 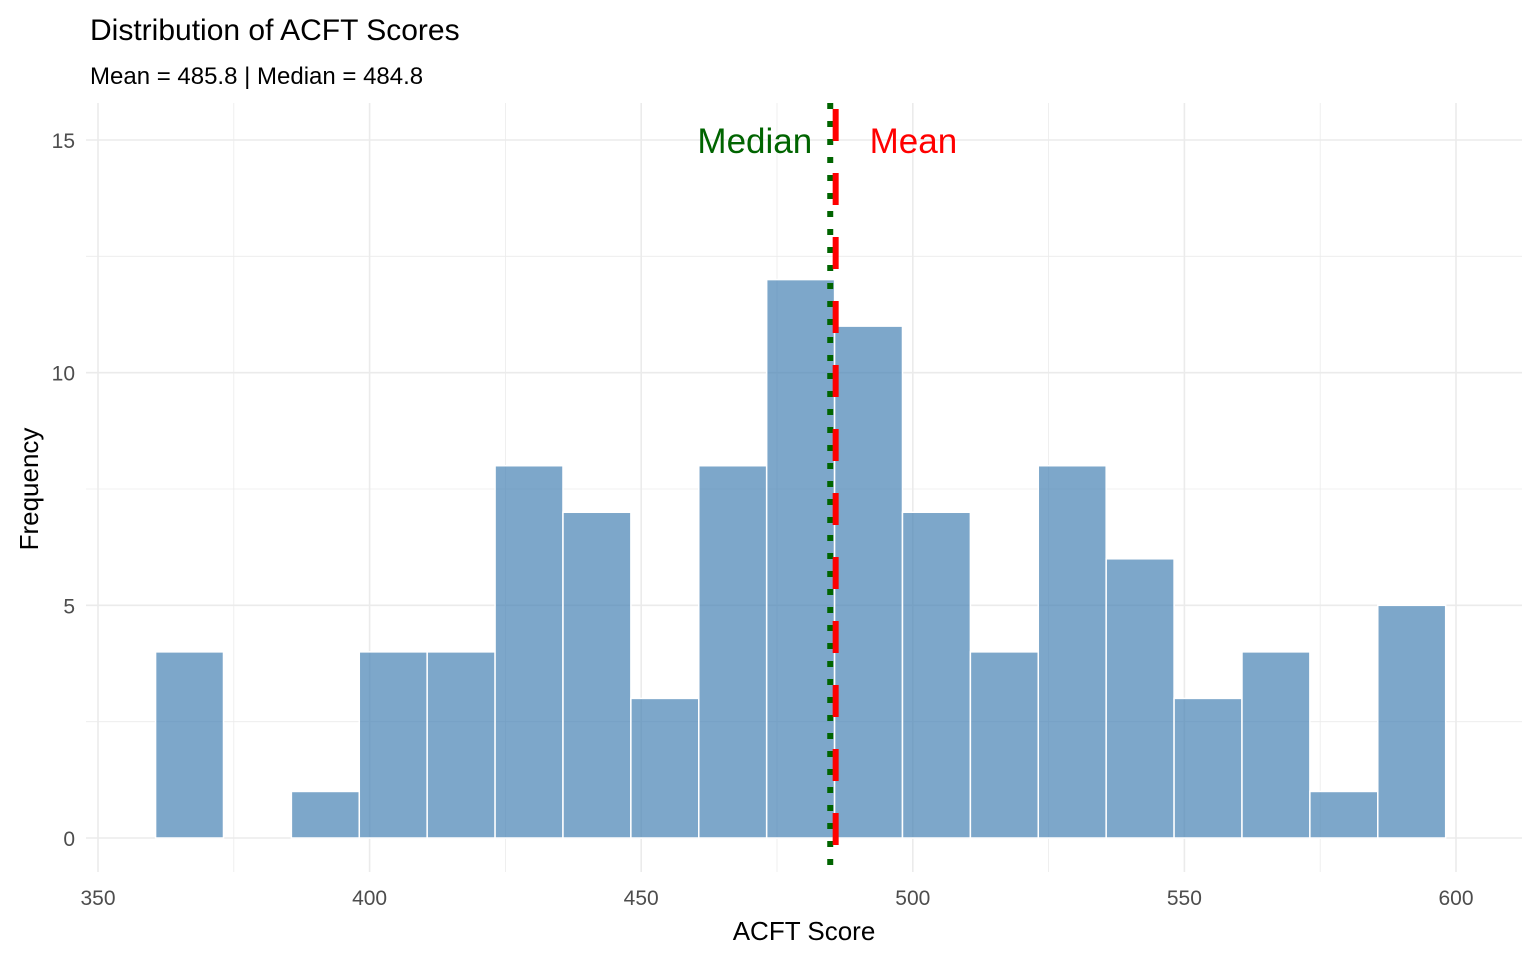 I want to click on x-tick-label: 500, so click(x=912, y=898).